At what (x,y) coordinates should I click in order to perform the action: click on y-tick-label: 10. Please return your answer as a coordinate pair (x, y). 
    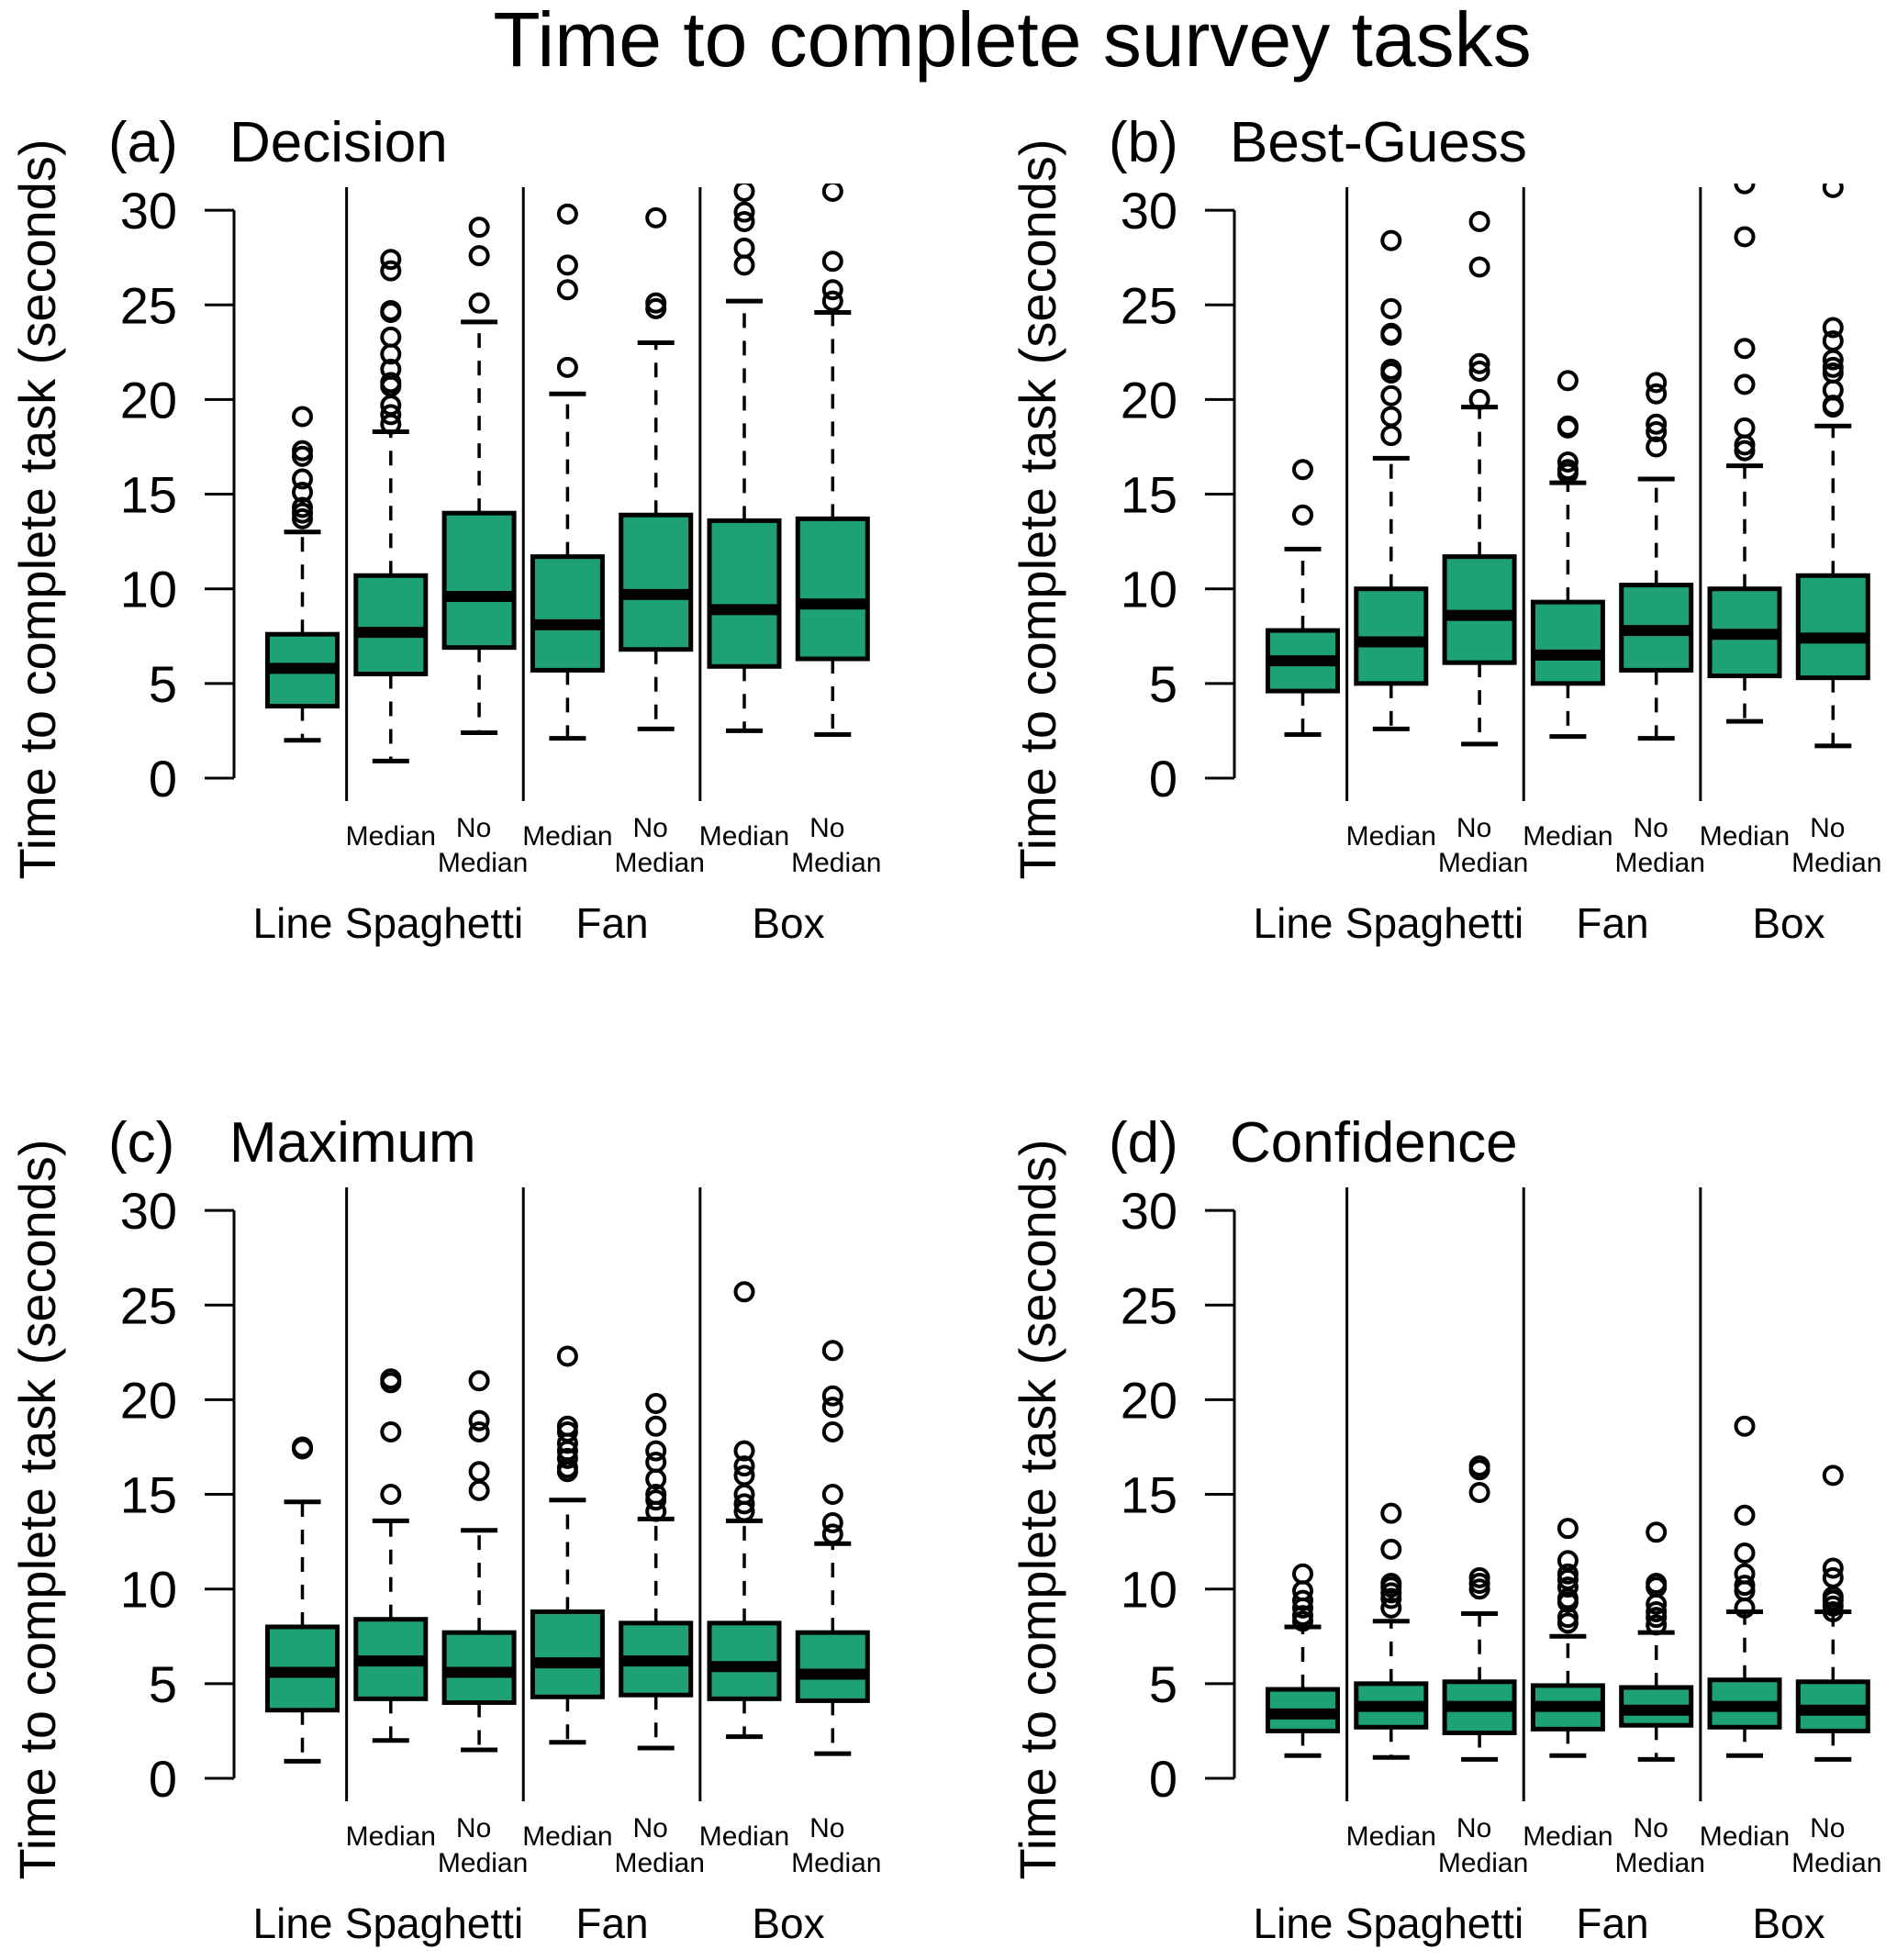
    Looking at the image, I should click on (1149, 589).